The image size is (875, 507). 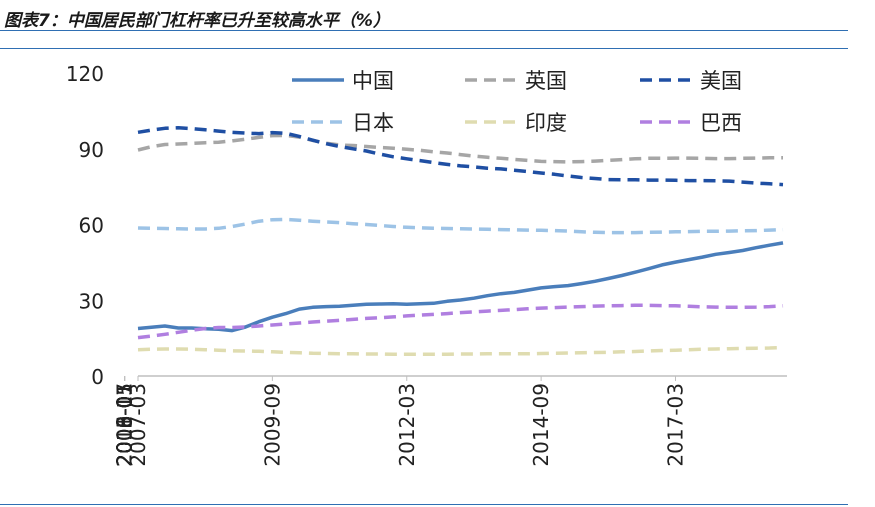 I want to click on bottom-rule, so click(x=424, y=504).